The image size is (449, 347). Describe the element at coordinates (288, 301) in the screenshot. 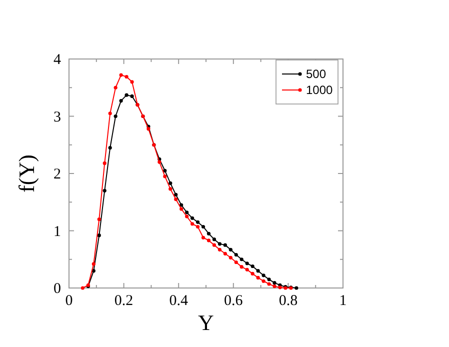

I see `x-tick-label: 0.8` at that location.